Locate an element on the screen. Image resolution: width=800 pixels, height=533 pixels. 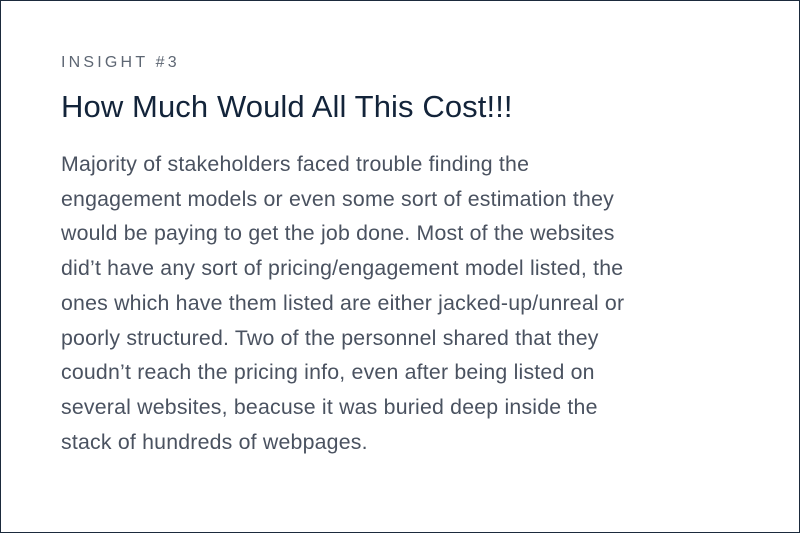
insight-label: INSIGHT #3 is located at coordinates (120, 62).